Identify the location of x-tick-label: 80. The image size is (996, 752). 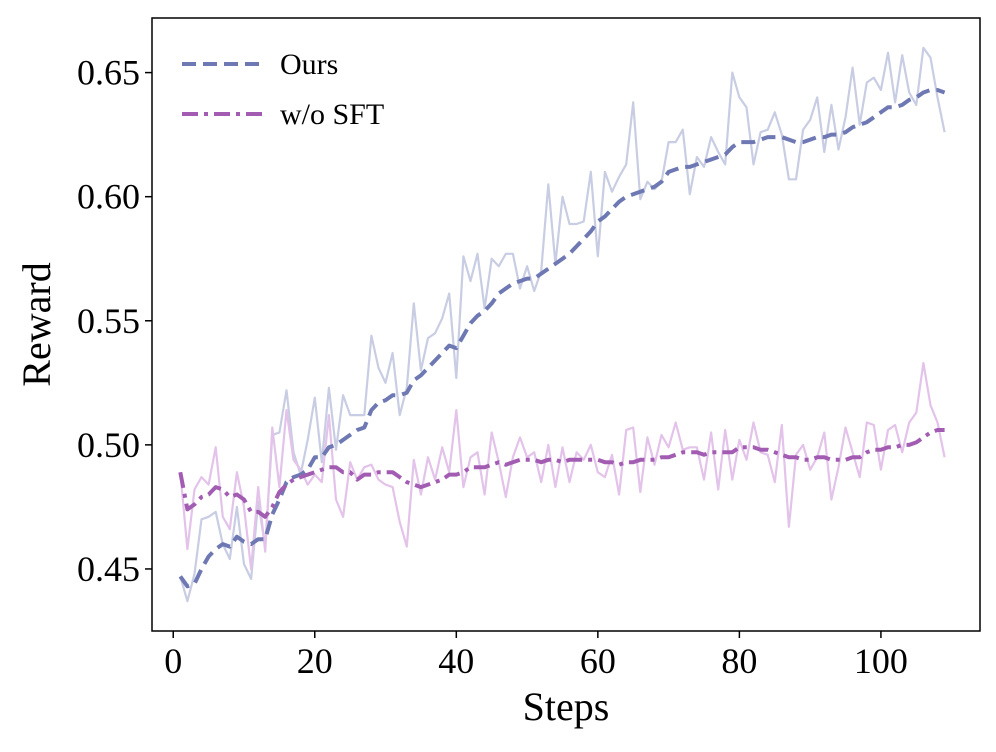
(739, 661).